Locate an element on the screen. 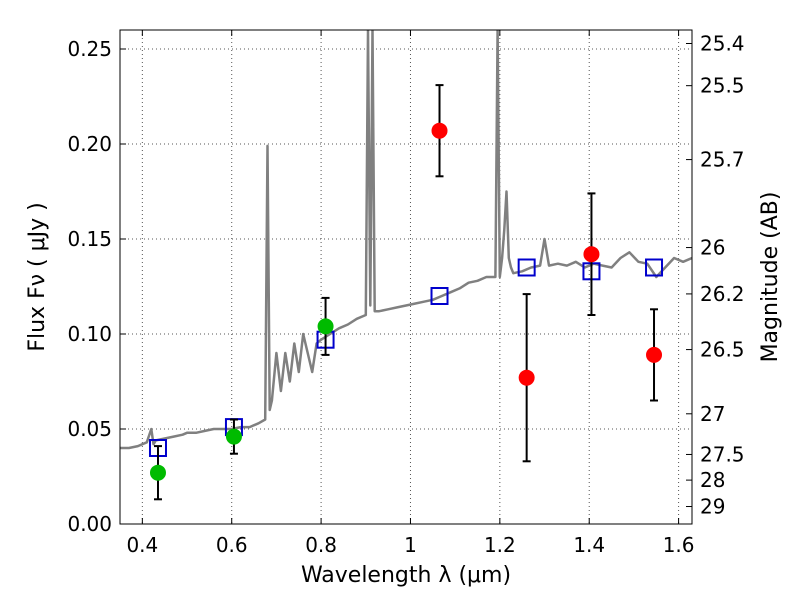 The image size is (800, 600). y-tick-label: 0.10 is located at coordinates (89, 334).